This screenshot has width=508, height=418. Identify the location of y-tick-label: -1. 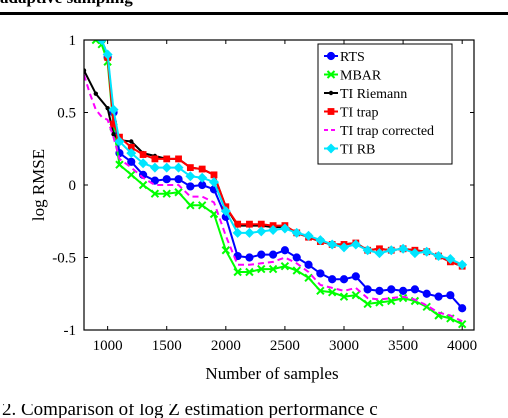
(70, 331).